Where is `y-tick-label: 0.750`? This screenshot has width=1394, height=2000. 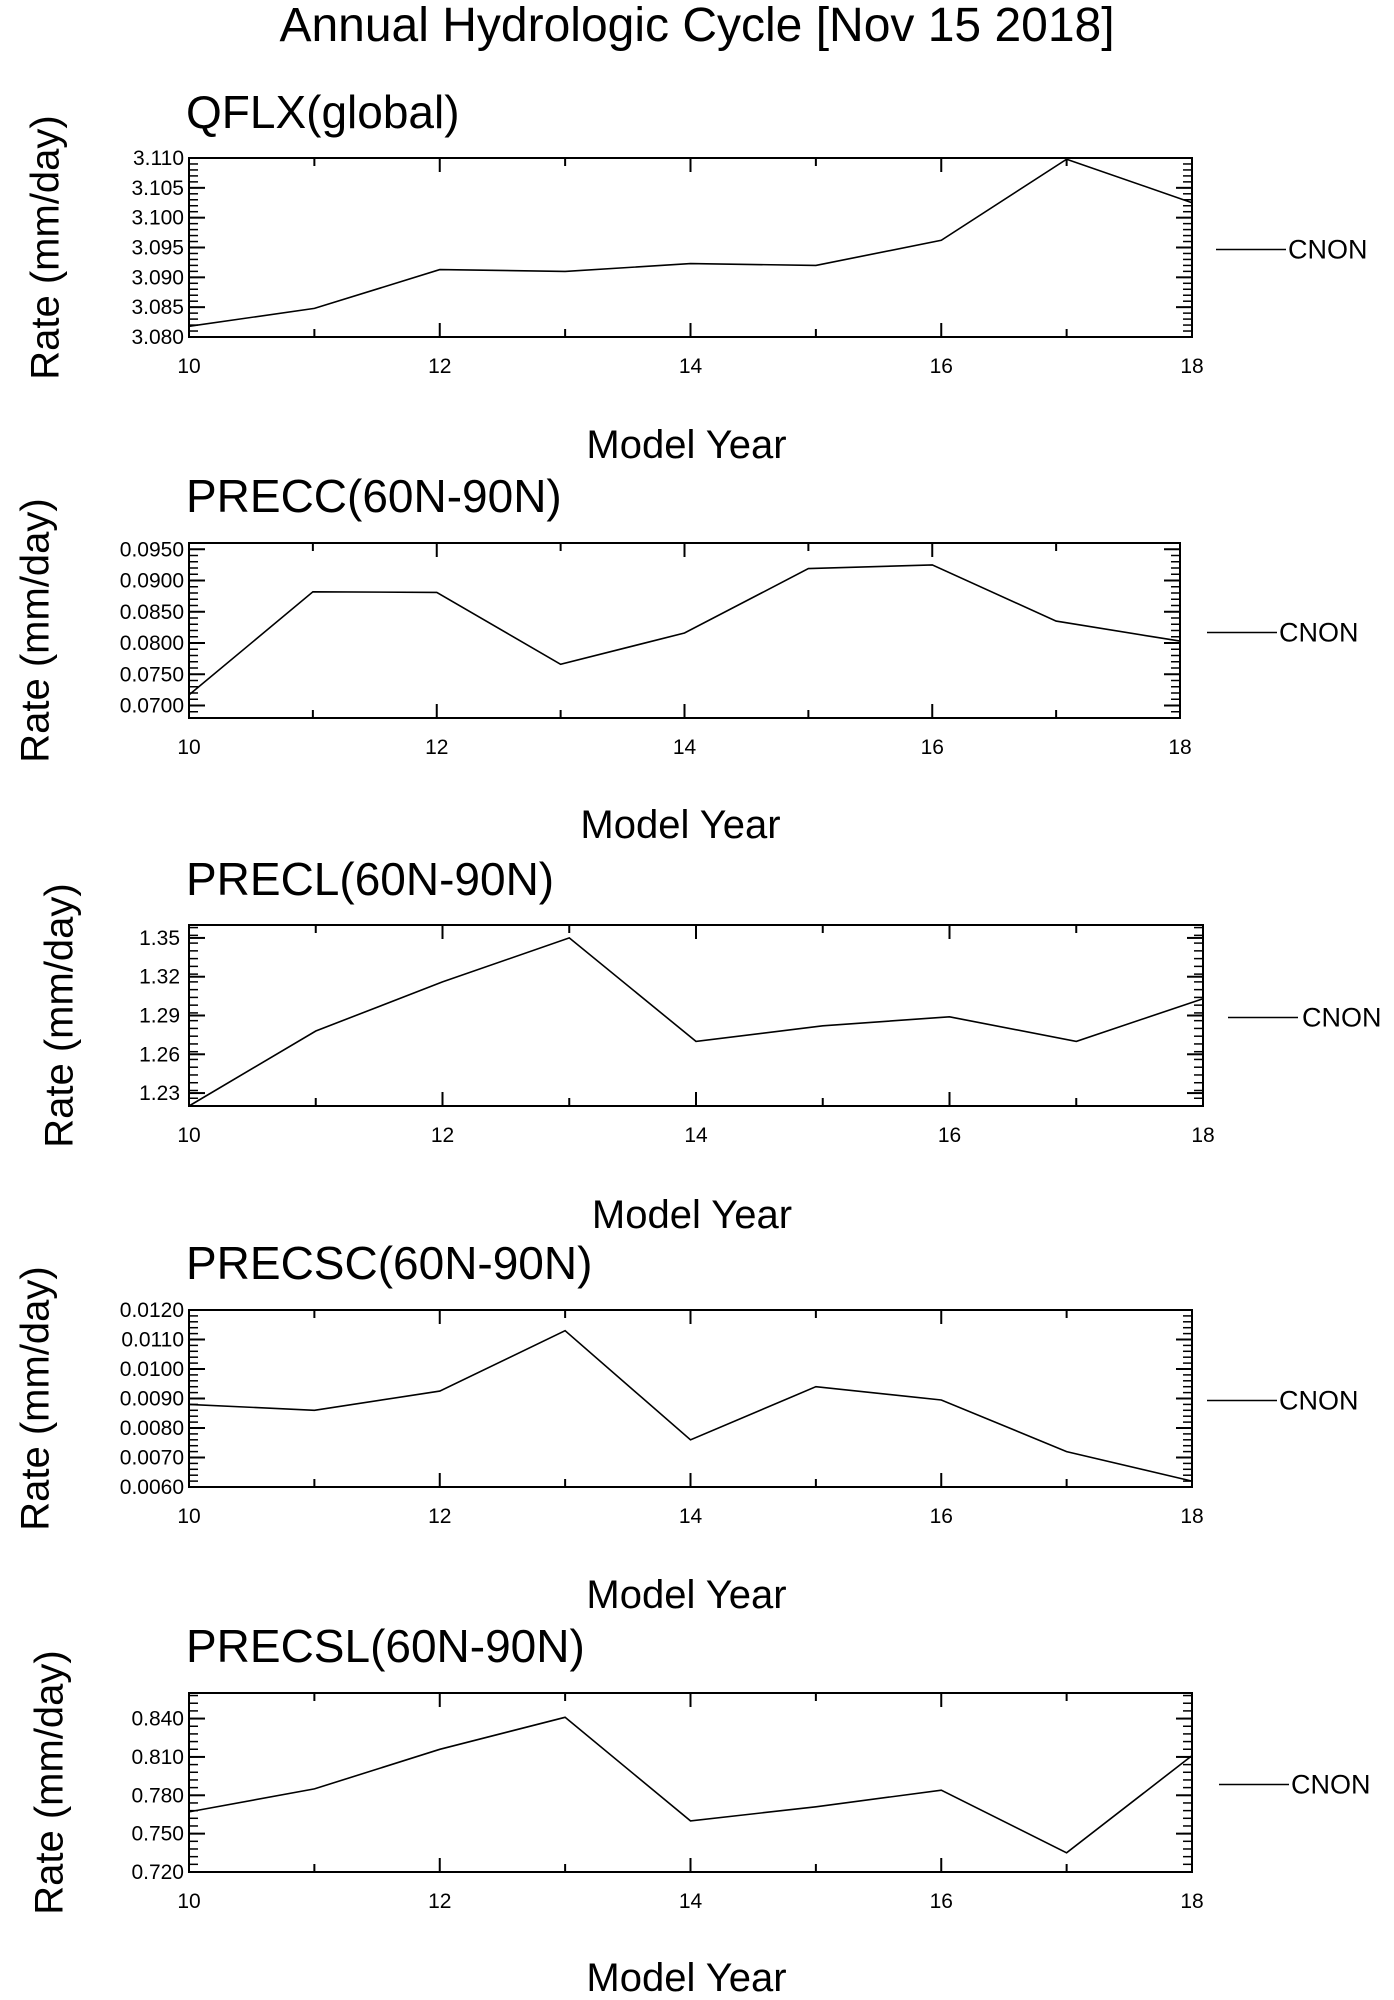
y-tick-label: 0.750 is located at coordinates (157, 1834).